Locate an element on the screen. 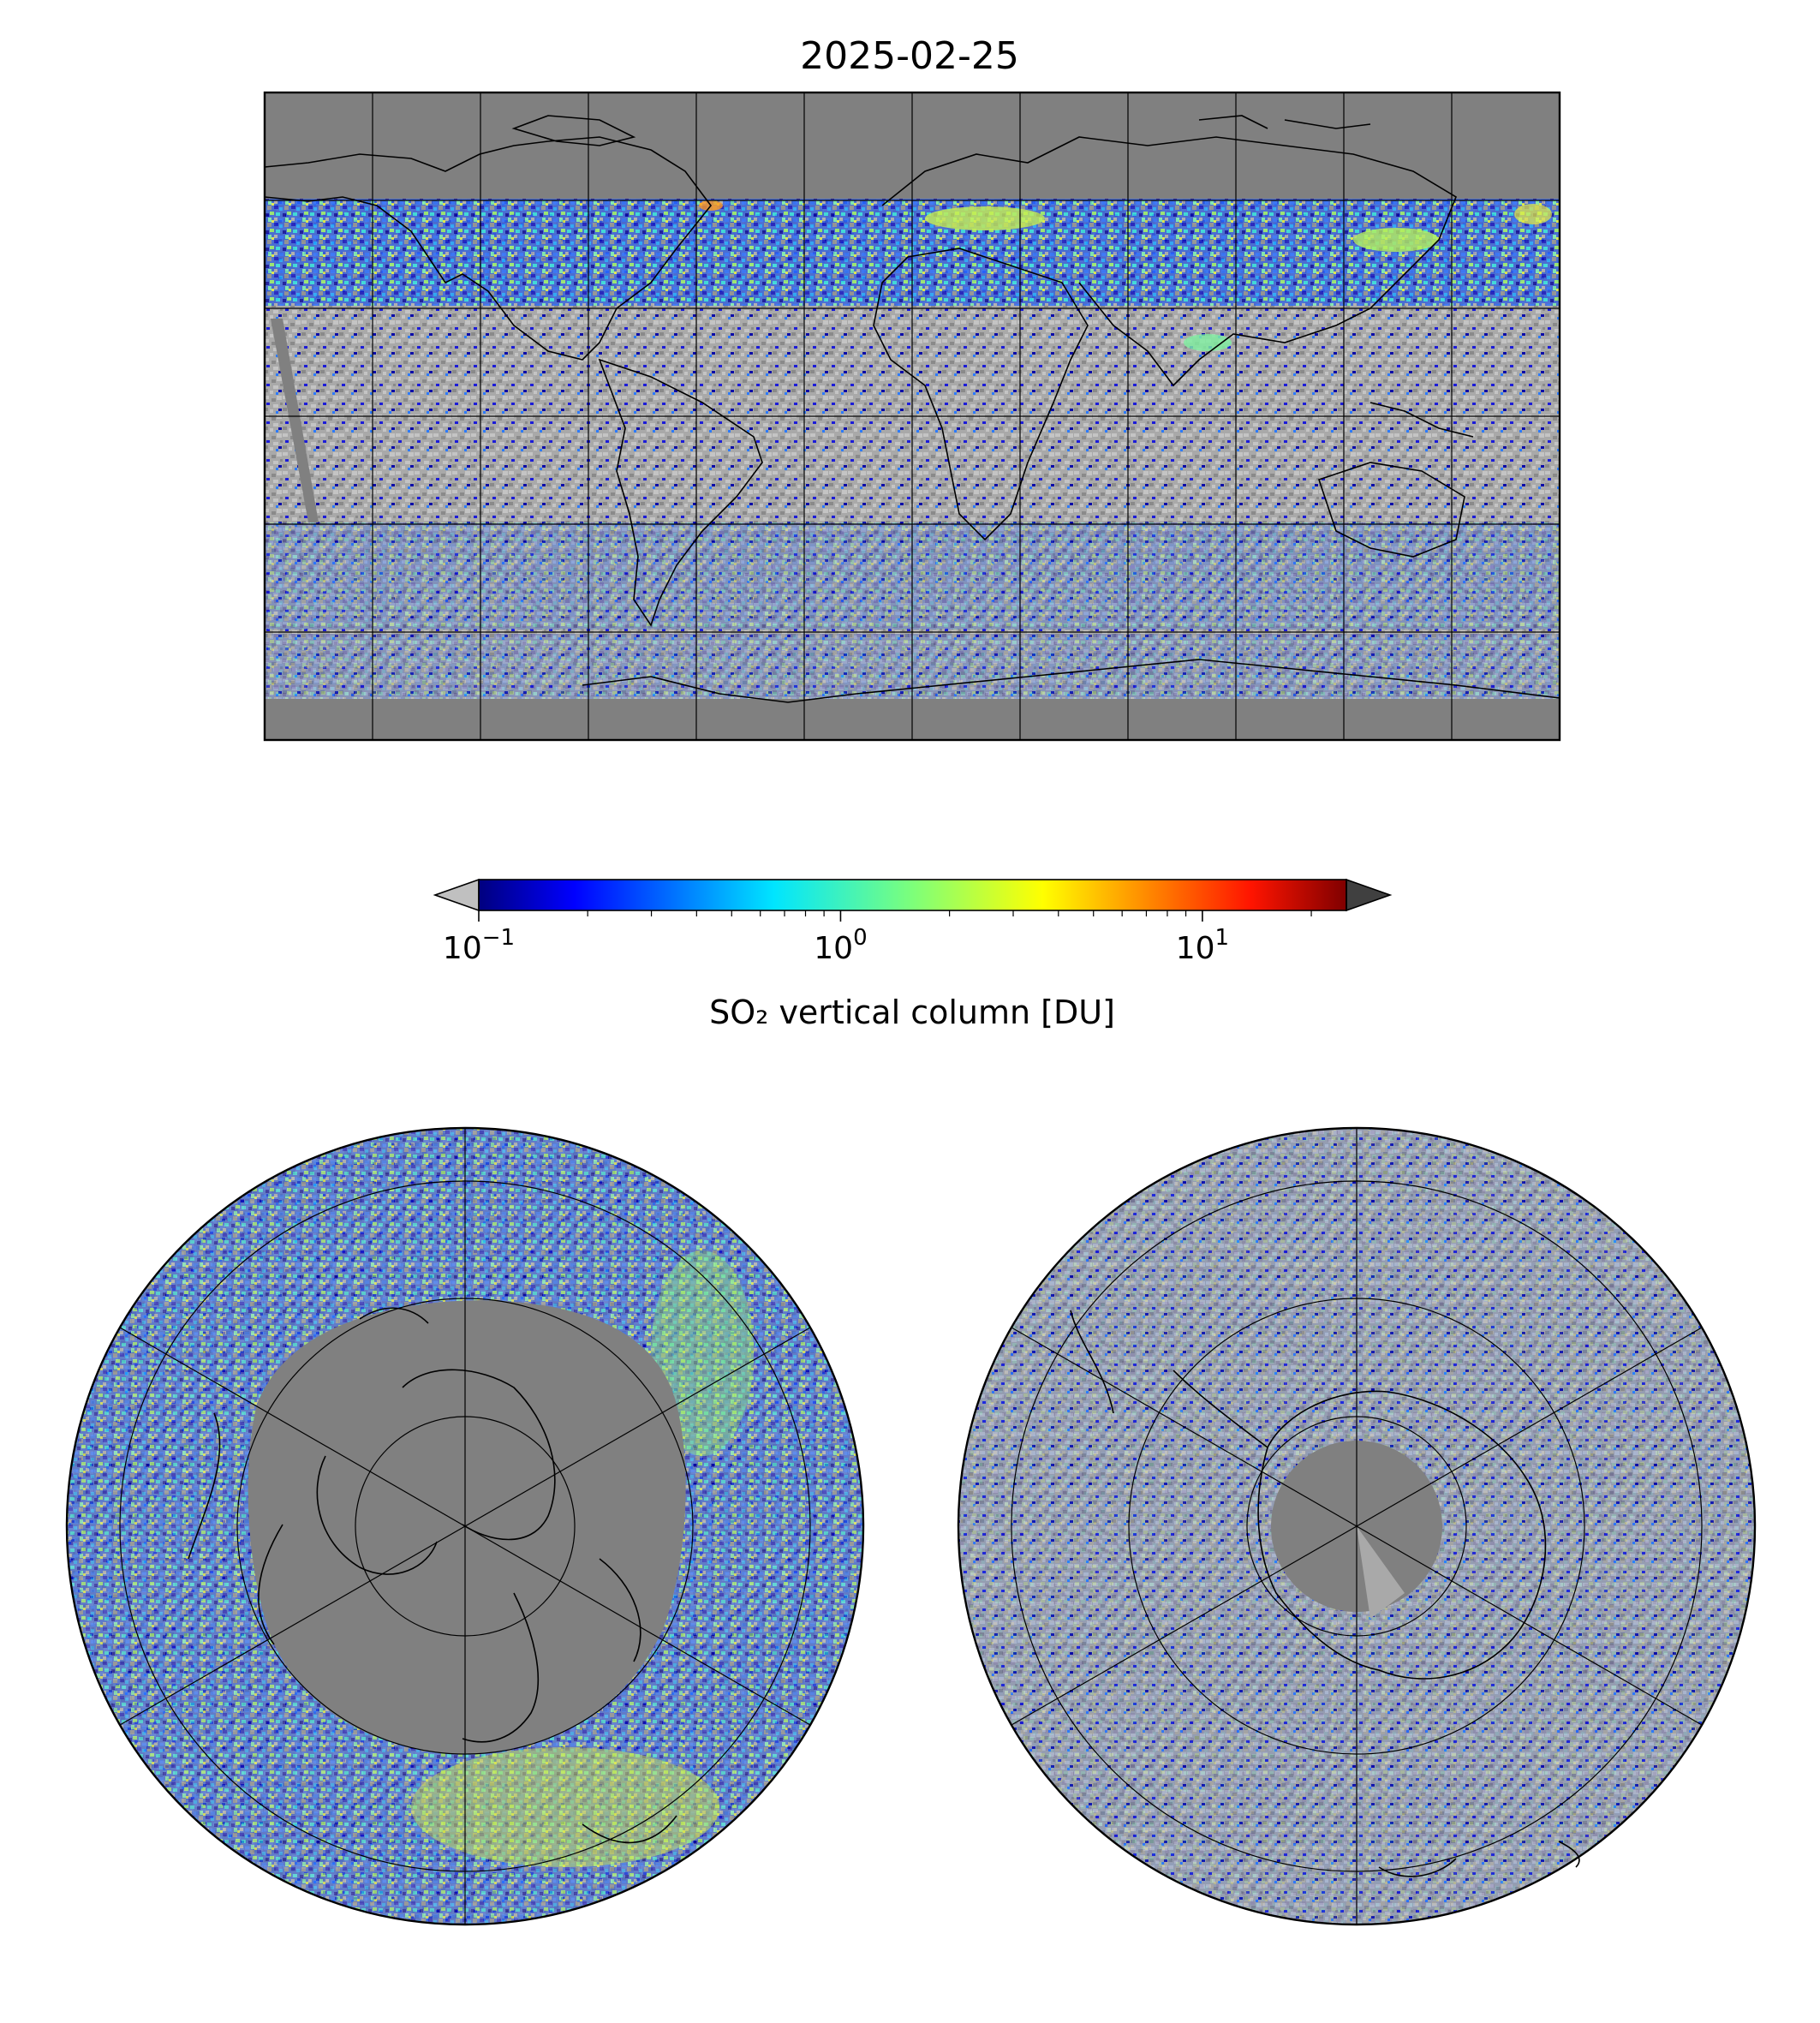 The image size is (1820, 2023). colorbar-under-extension is located at coordinates (456, 895).